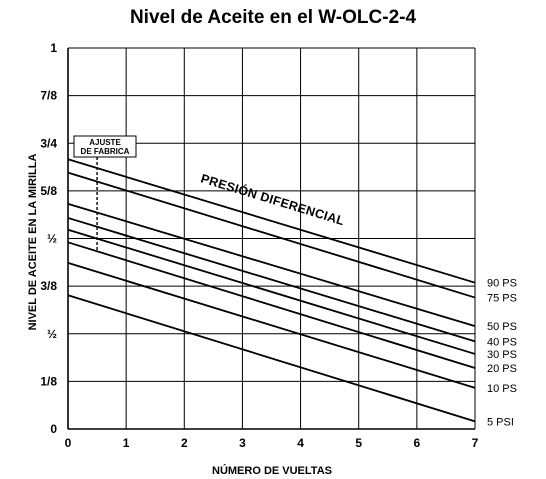 This screenshot has height=479, width=546. What do you see at coordinates (48, 381) in the screenshot?
I see `y-tick-label-1: 1/8` at bounding box center [48, 381].